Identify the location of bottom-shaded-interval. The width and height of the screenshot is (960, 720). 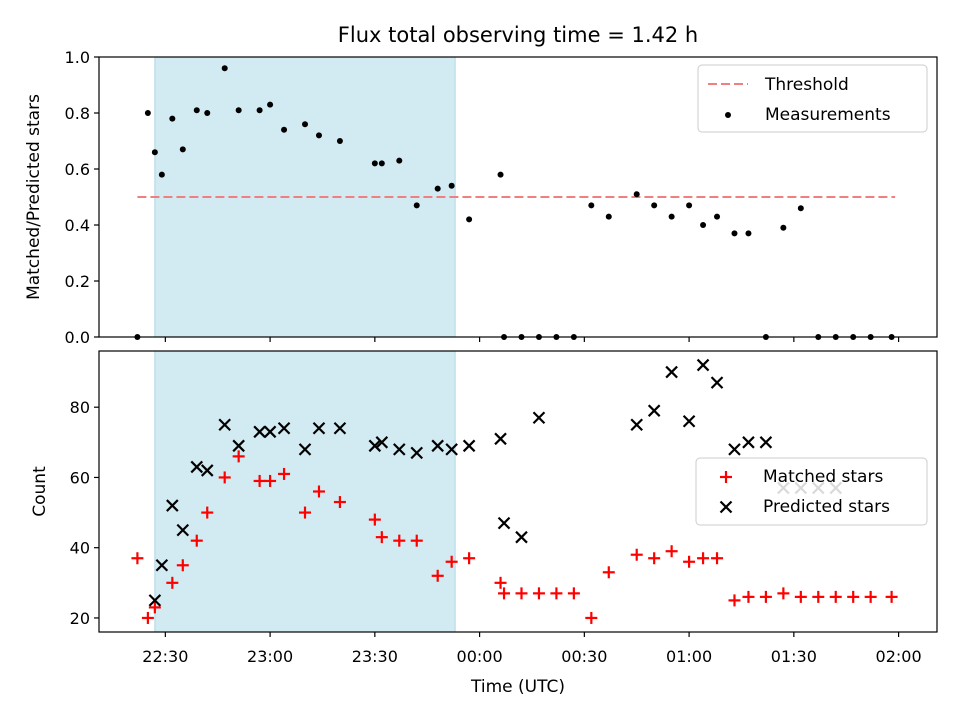
(305, 491).